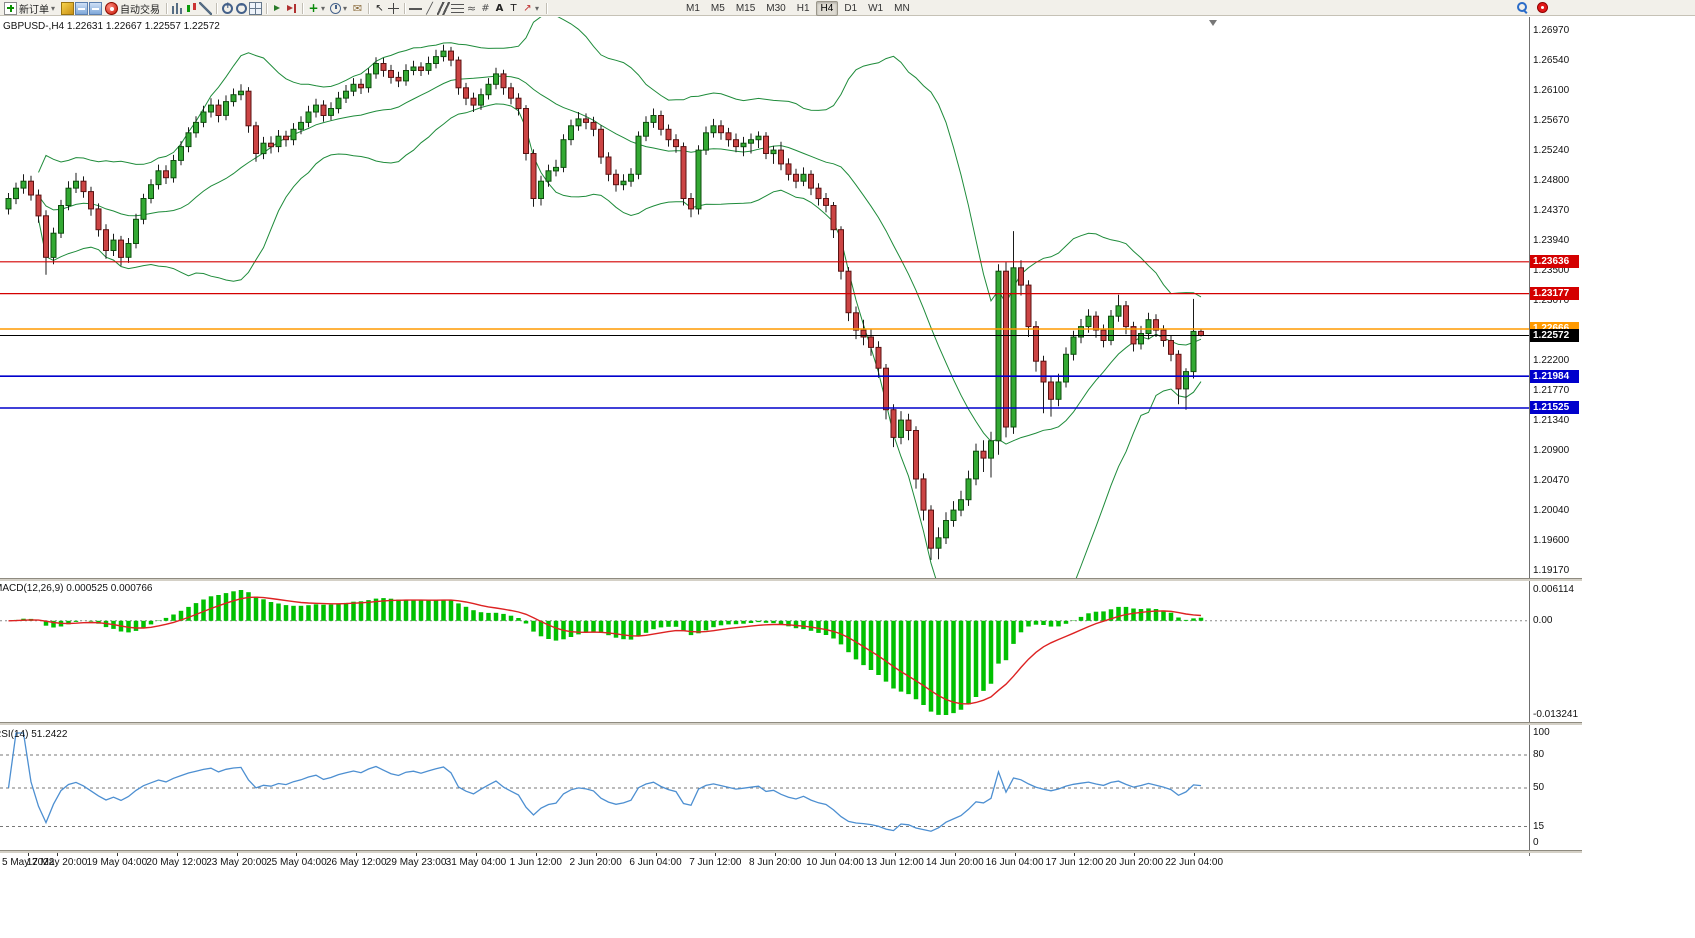 The image size is (1695, 938). What do you see at coordinates (1522, 7) in the screenshot?
I see `search-icon` at bounding box center [1522, 7].